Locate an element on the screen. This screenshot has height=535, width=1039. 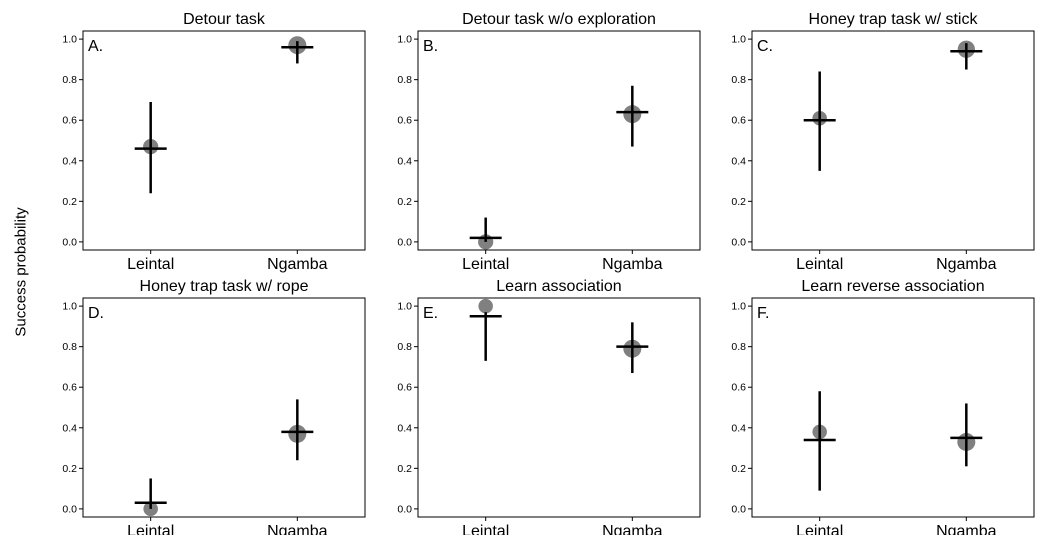
panel-letter: E. is located at coordinates (430, 313).